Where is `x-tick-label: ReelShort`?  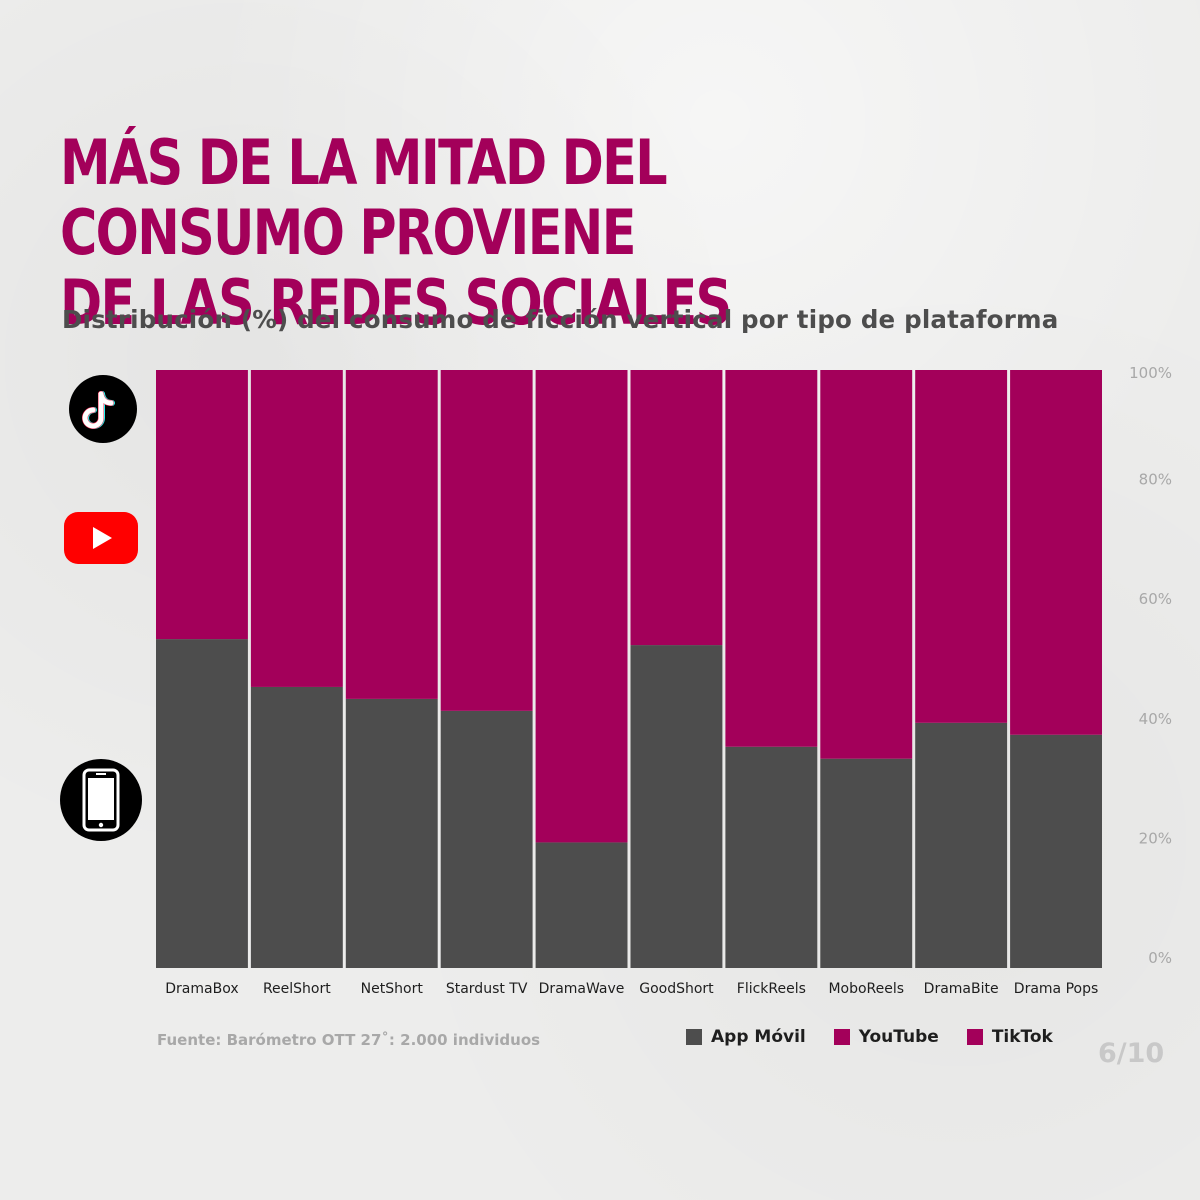
x-tick-label: ReelShort is located at coordinates (297, 989).